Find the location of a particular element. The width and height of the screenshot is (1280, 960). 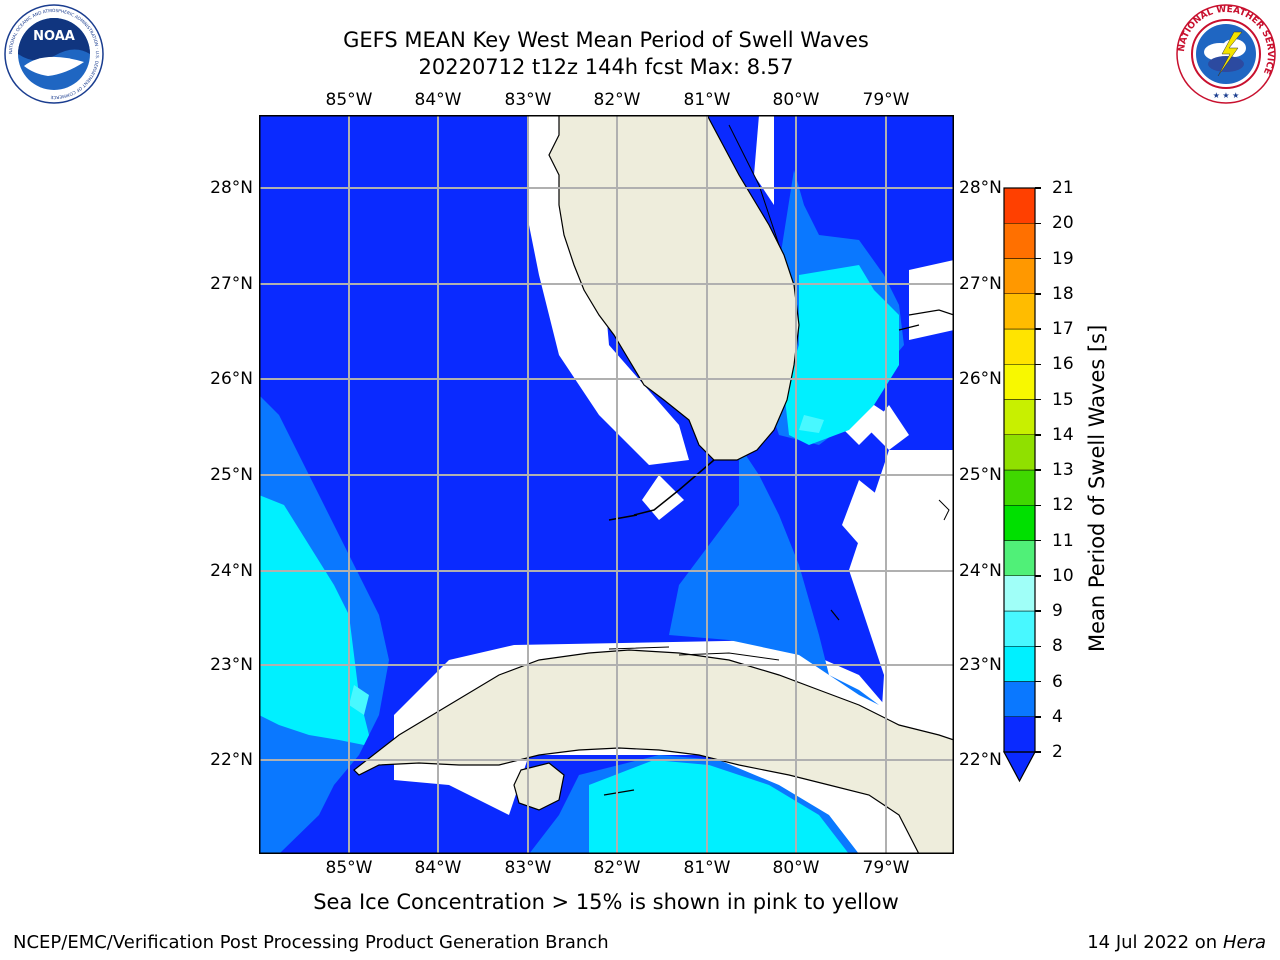

colorbar-tick-label: 19 is located at coordinates (1063, 258).